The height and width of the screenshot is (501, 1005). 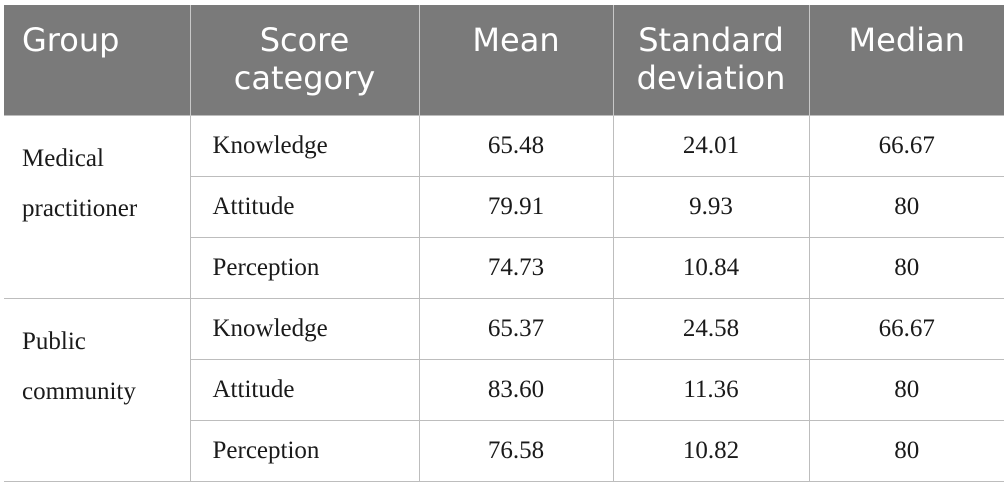 I want to click on header-score-category-line2: category, so click(x=304, y=78).